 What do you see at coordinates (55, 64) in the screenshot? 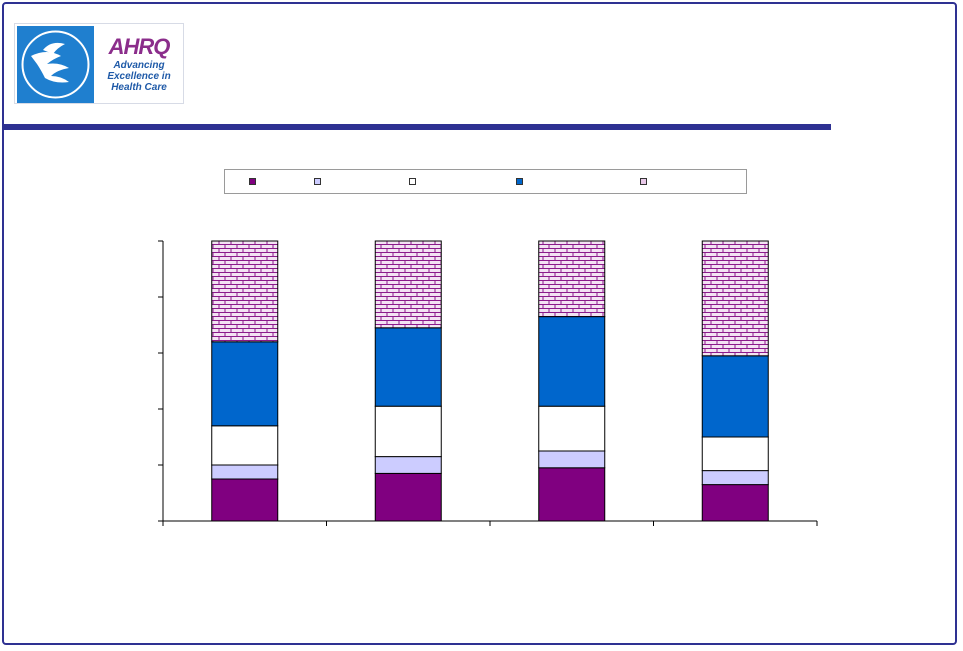
I see `hhs-eagle-seal-icon` at bounding box center [55, 64].